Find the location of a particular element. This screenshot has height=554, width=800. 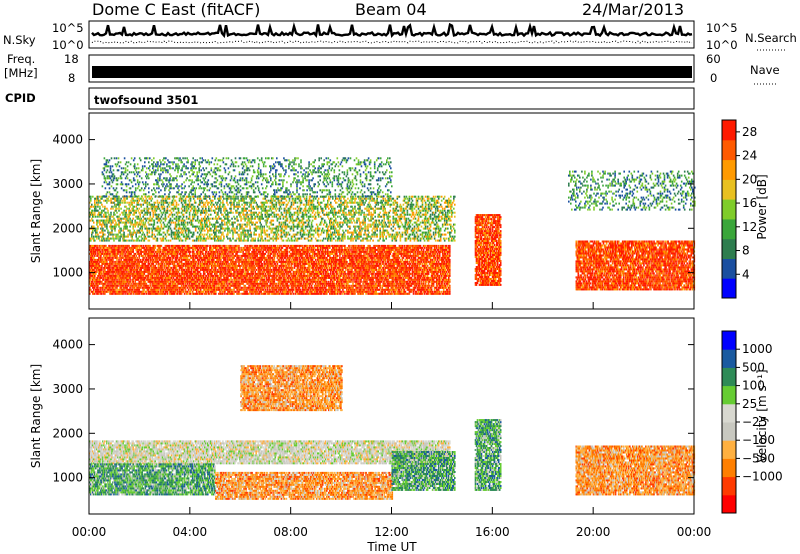

noise-strip is located at coordinates (391, 34).